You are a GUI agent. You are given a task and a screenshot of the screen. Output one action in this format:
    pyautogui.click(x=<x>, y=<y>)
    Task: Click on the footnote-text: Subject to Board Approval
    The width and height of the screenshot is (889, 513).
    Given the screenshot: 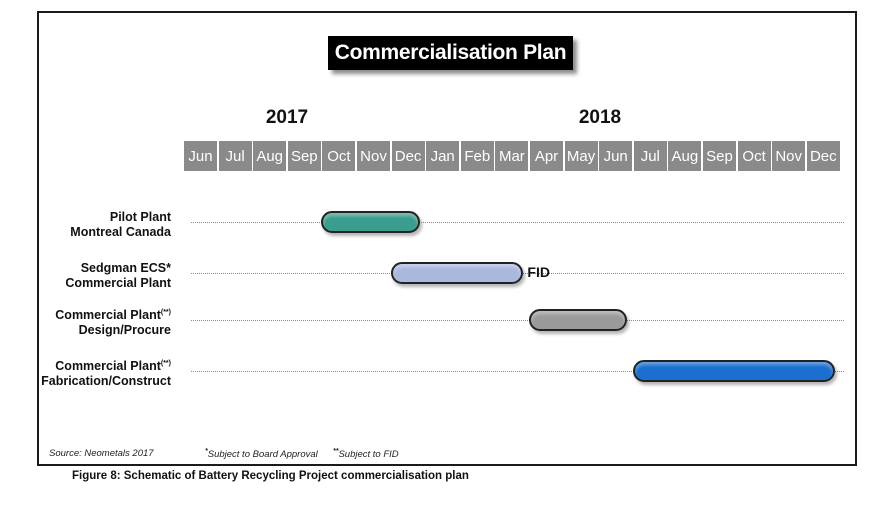 What is the action you would take?
    pyautogui.click(x=262, y=455)
    